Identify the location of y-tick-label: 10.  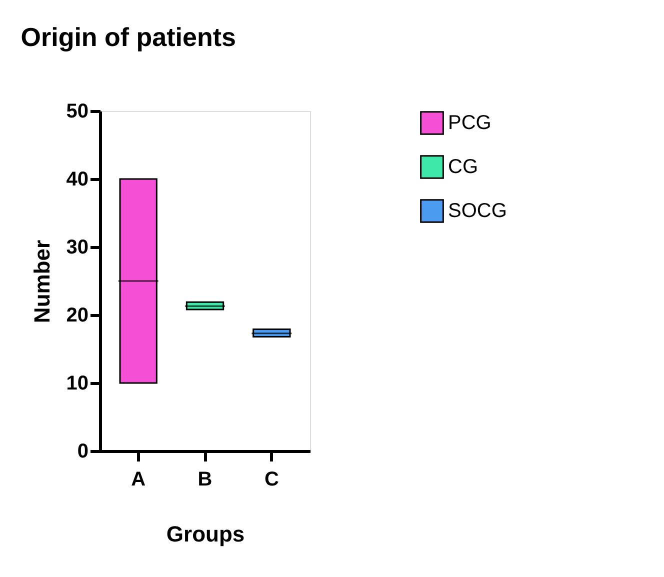
(77, 383).